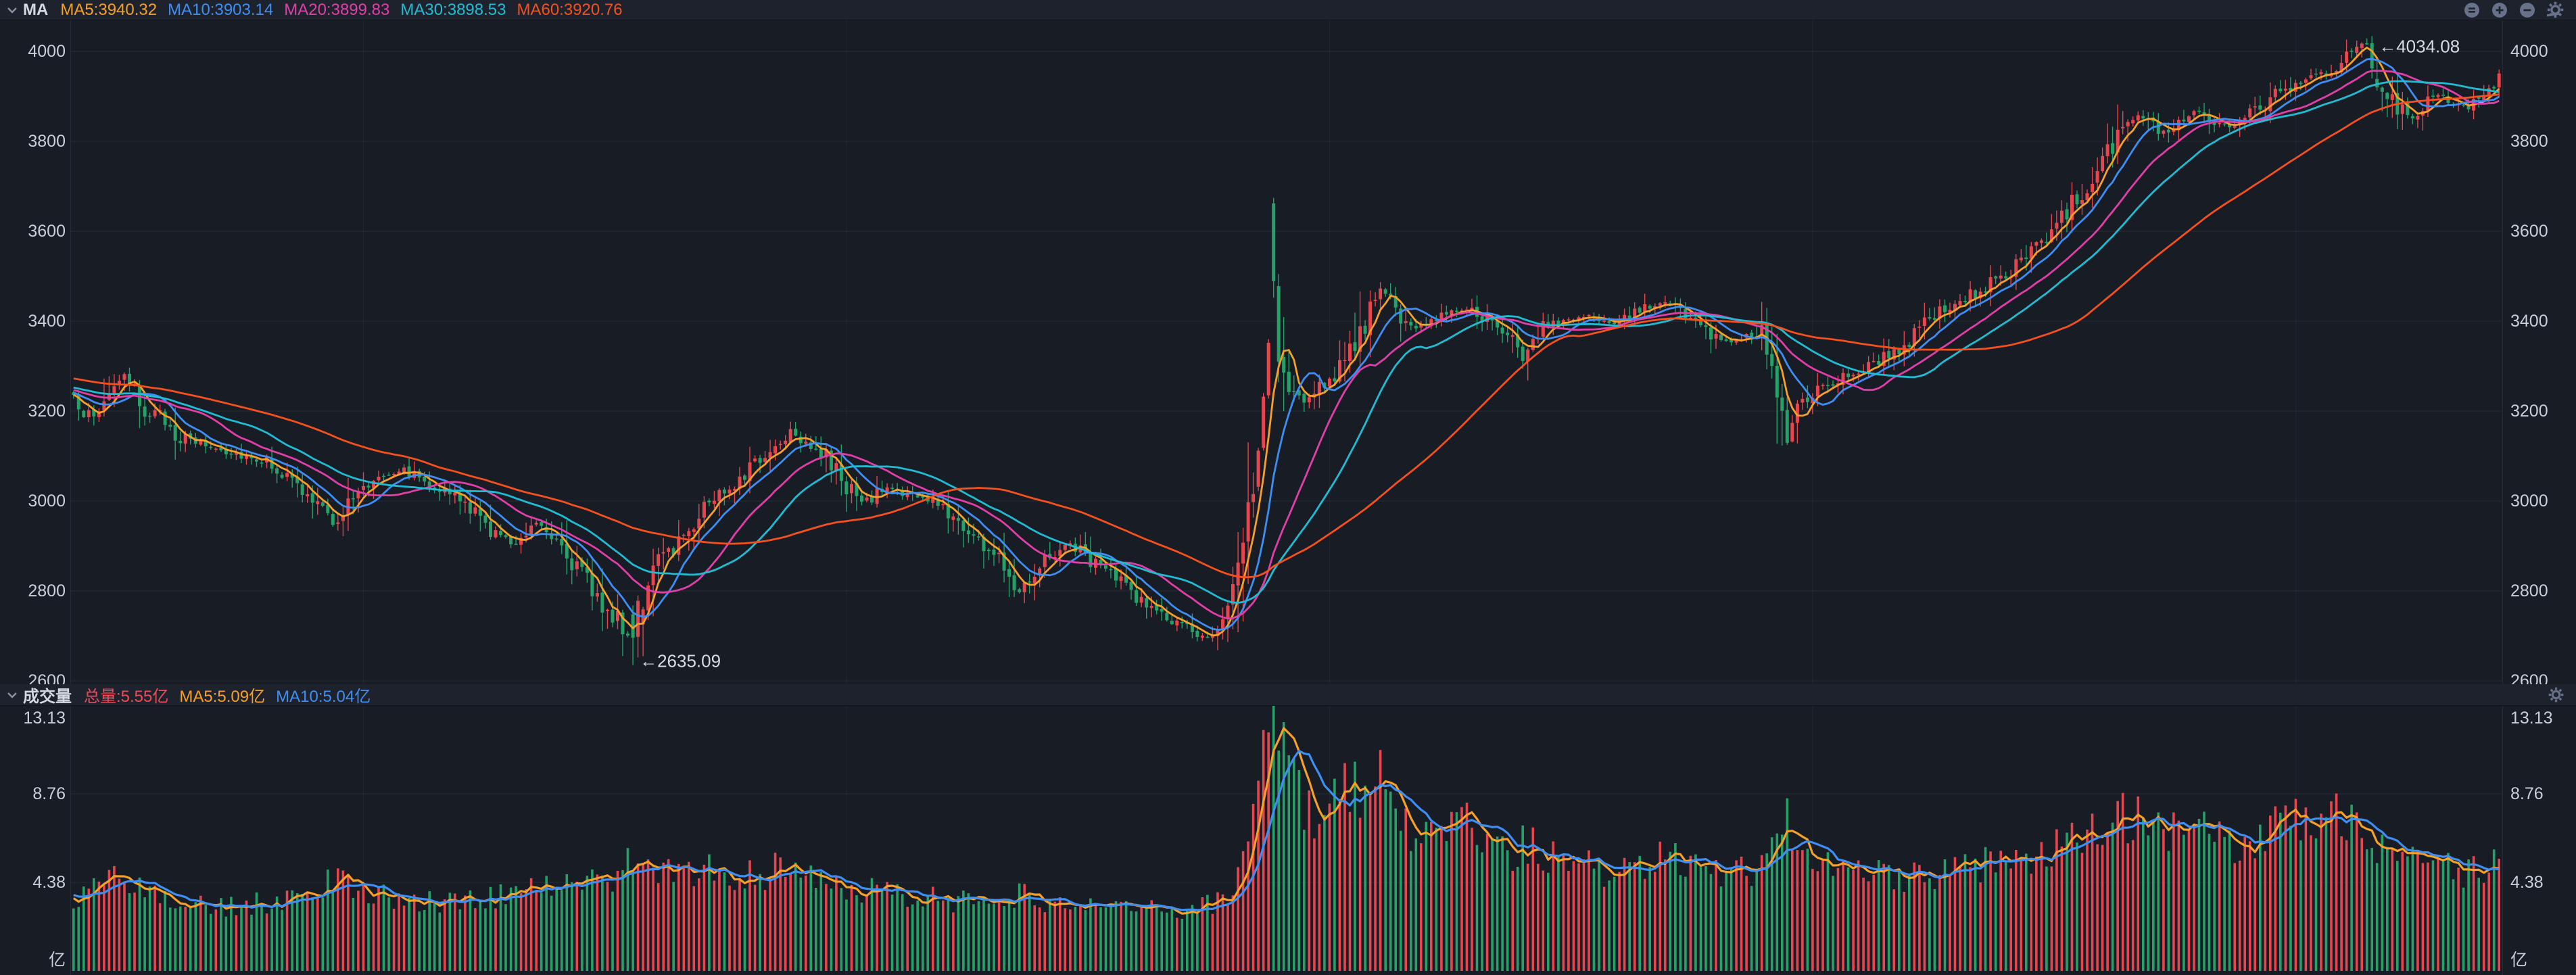 The height and width of the screenshot is (975, 2576). Describe the element at coordinates (2527, 10) in the screenshot. I see `zoom-out-icon` at that location.